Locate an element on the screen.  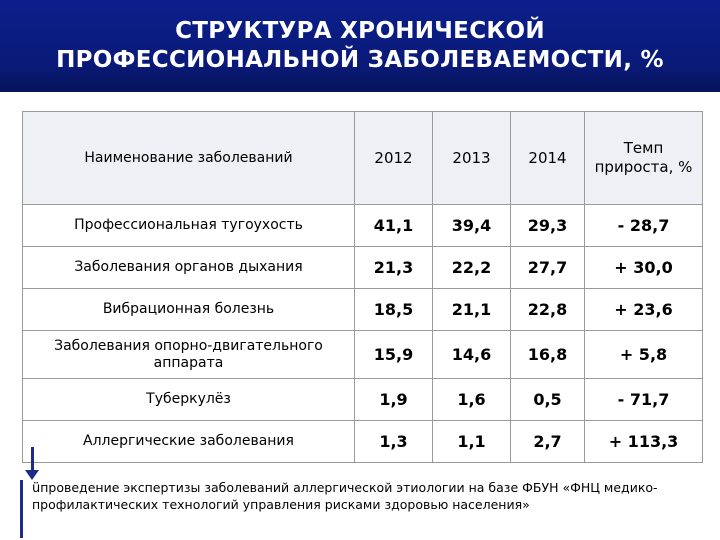
page-title-line1: СТРУКТУРА ХРОНИЧЕСКОЙ is located at coordinates (360, 31).